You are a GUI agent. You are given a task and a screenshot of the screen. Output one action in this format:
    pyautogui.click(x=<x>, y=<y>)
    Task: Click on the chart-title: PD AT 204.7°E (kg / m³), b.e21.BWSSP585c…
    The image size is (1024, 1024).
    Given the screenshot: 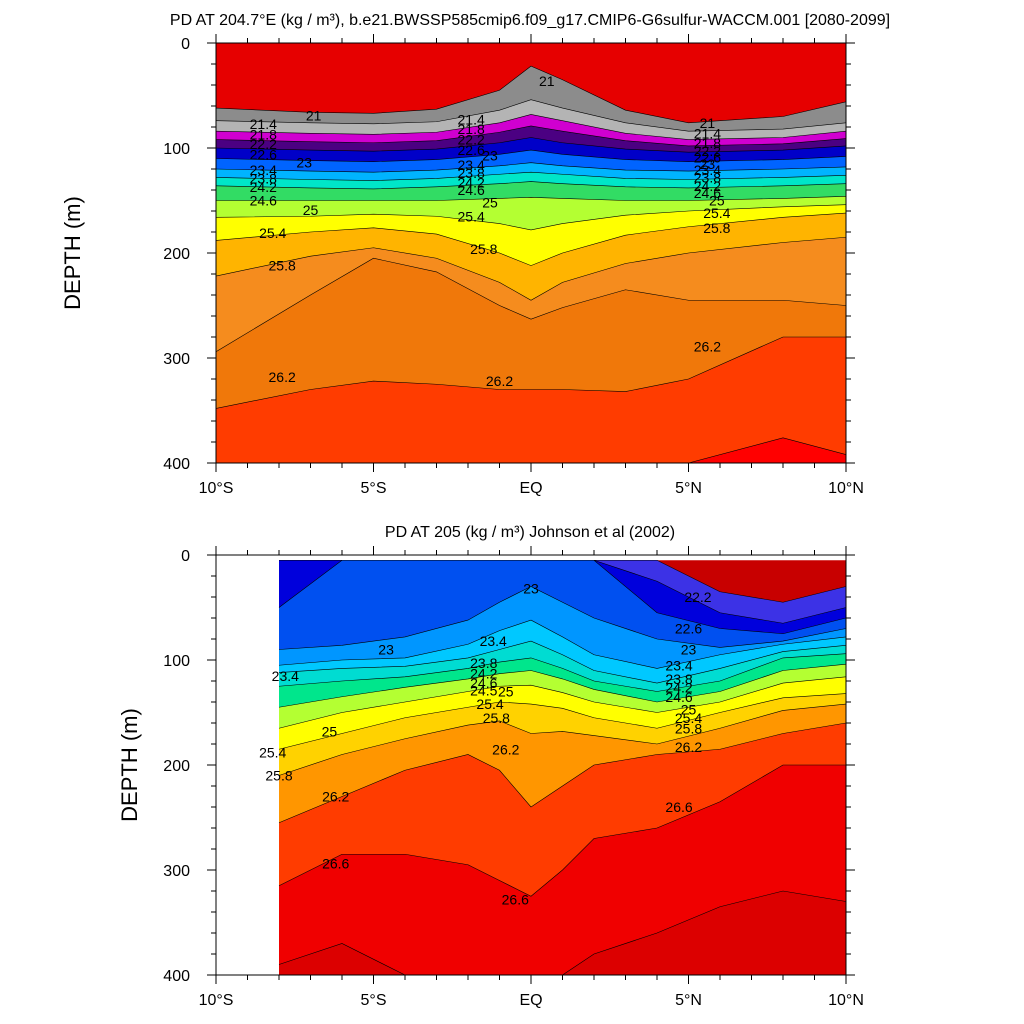 What is the action you would take?
    pyautogui.click(x=530, y=20)
    